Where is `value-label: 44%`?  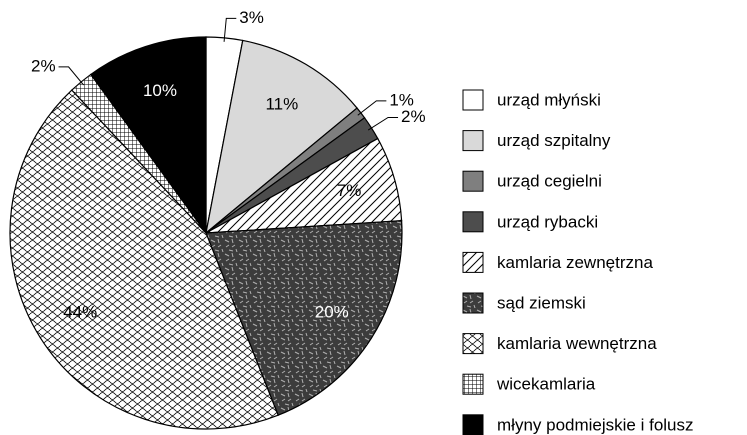 value-label: 44% is located at coordinates (80, 311).